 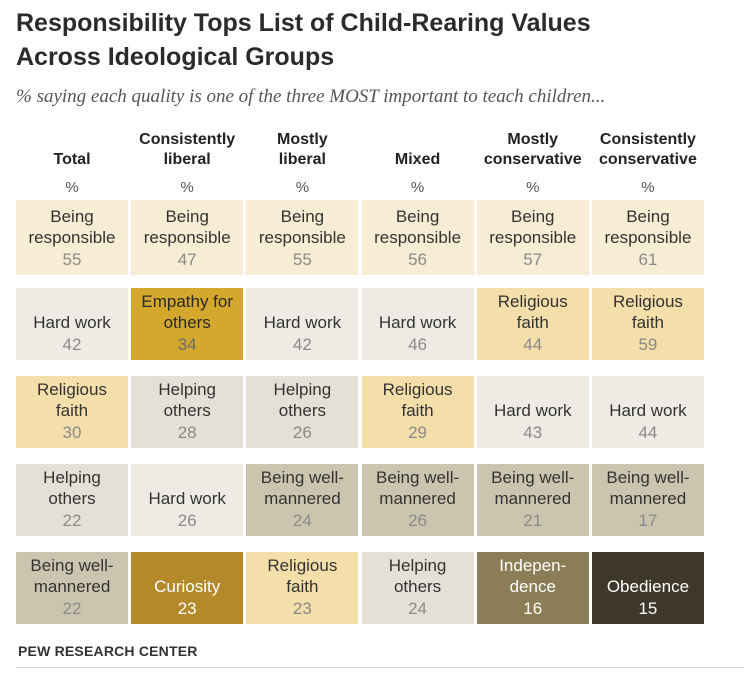 What do you see at coordinates (108, 651) in the screenshot?
I see `source-note: PEW RESEARCH CENTER` at bounding box center [108, 651].